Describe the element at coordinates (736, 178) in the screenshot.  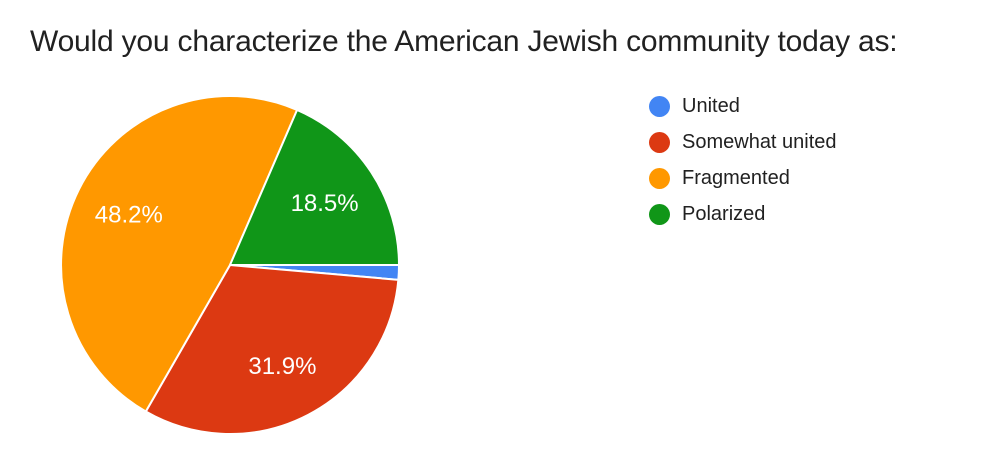
I see `legend-label: Fragmented` at that location.